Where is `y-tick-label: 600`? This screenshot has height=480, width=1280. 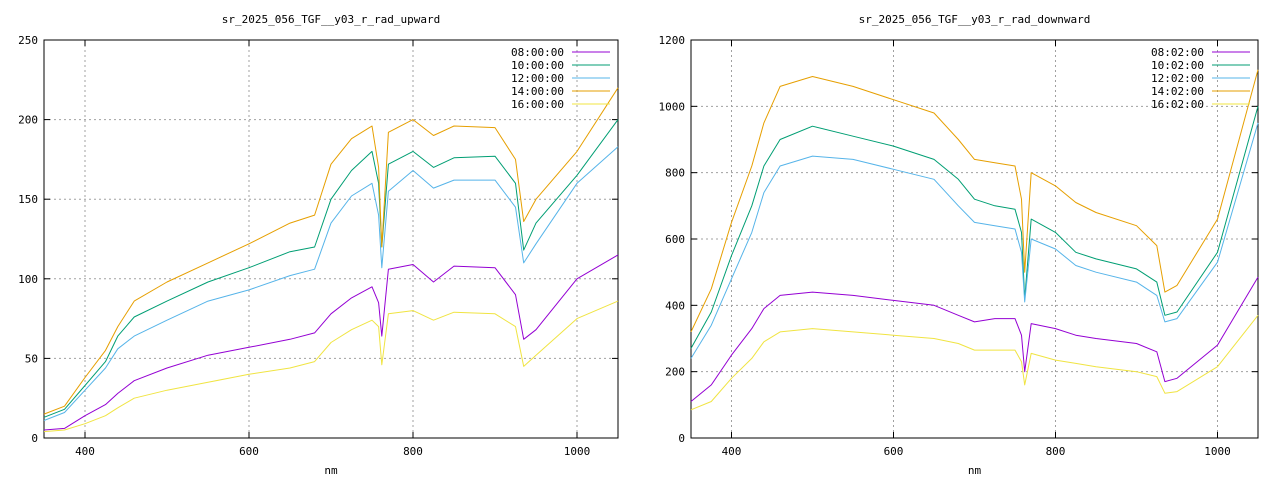
y-tick-label: 600 is located at coordinates (675, 239).